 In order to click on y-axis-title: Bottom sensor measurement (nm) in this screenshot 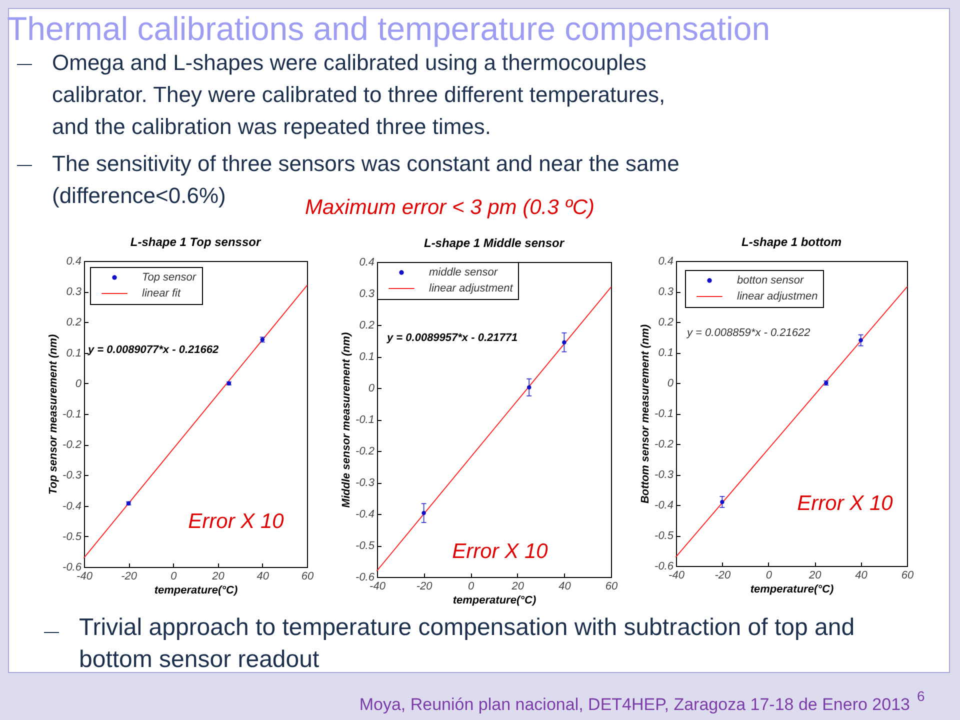, I will do `click(646, 414)`.